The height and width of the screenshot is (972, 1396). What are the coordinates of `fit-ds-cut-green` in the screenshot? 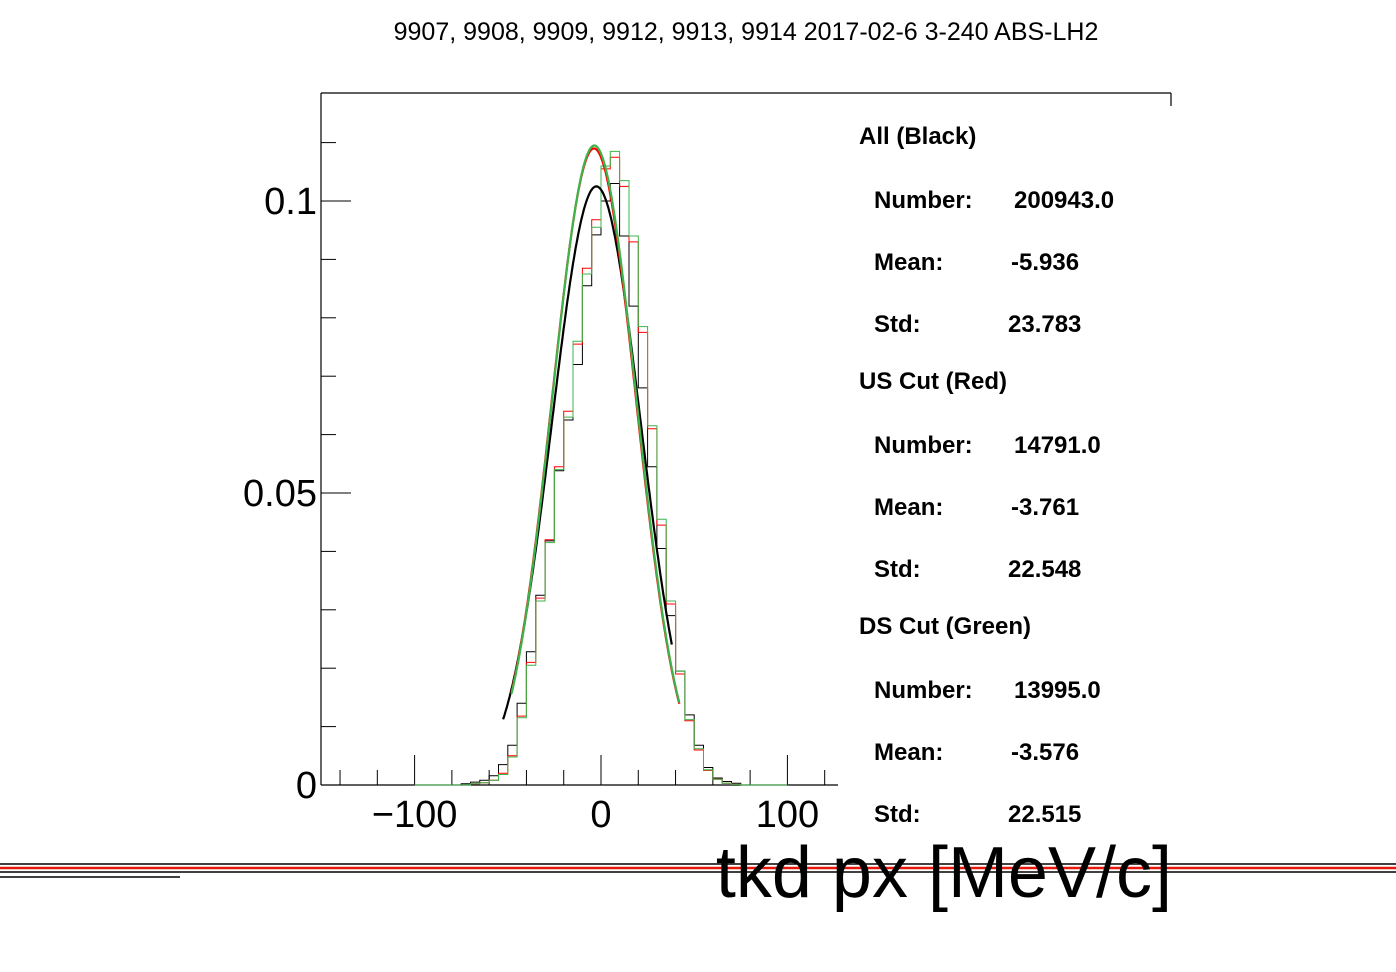 It's located at (595, 423).